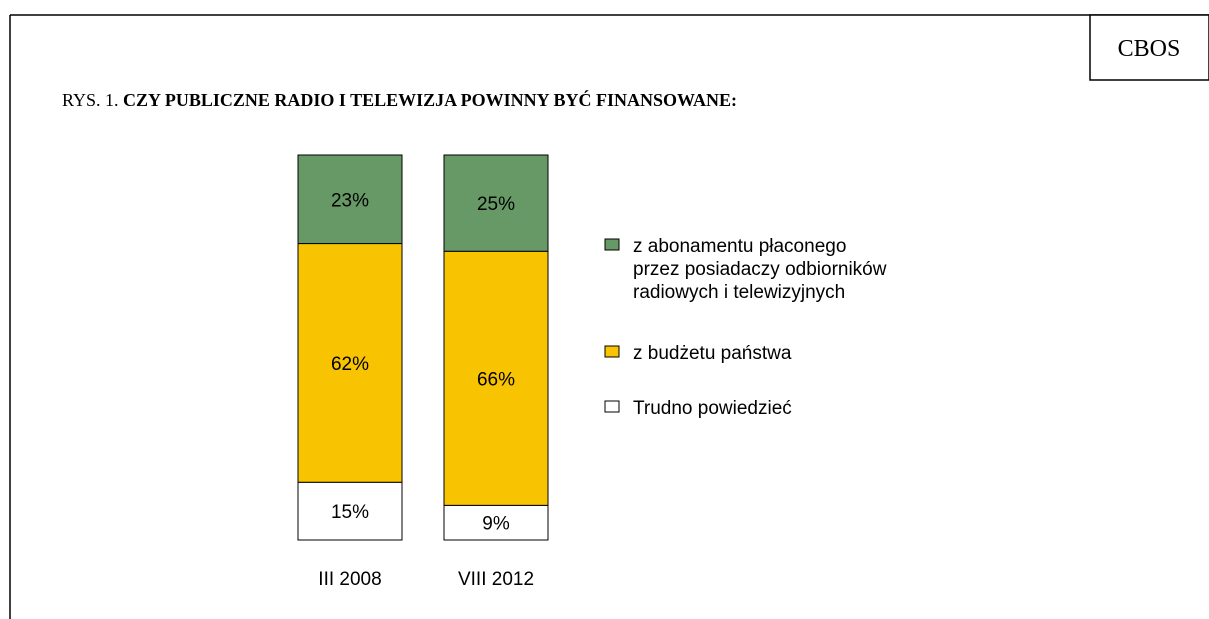 The height and width of the screenshot is (619, 1209). I want to click on title-prefix: RYS. 1., so click(90, 100).